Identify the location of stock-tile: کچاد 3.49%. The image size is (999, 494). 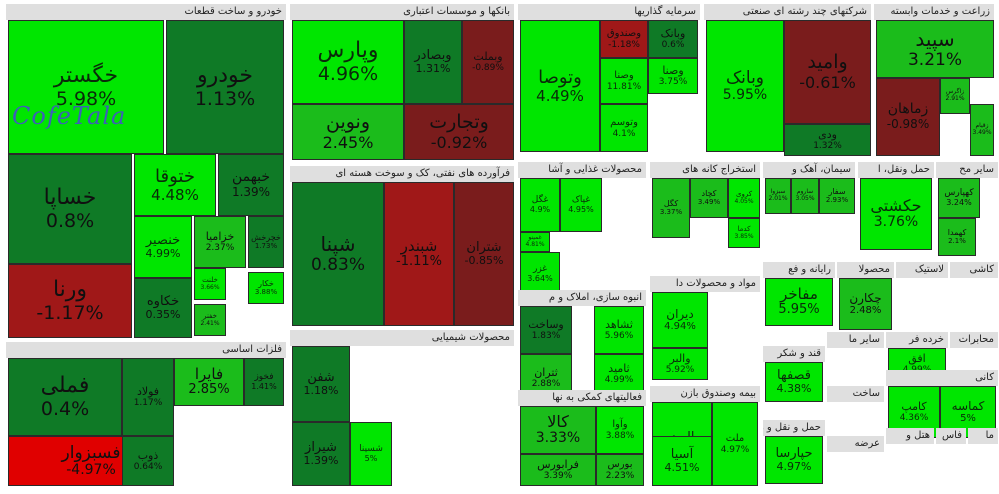
(709, 198).